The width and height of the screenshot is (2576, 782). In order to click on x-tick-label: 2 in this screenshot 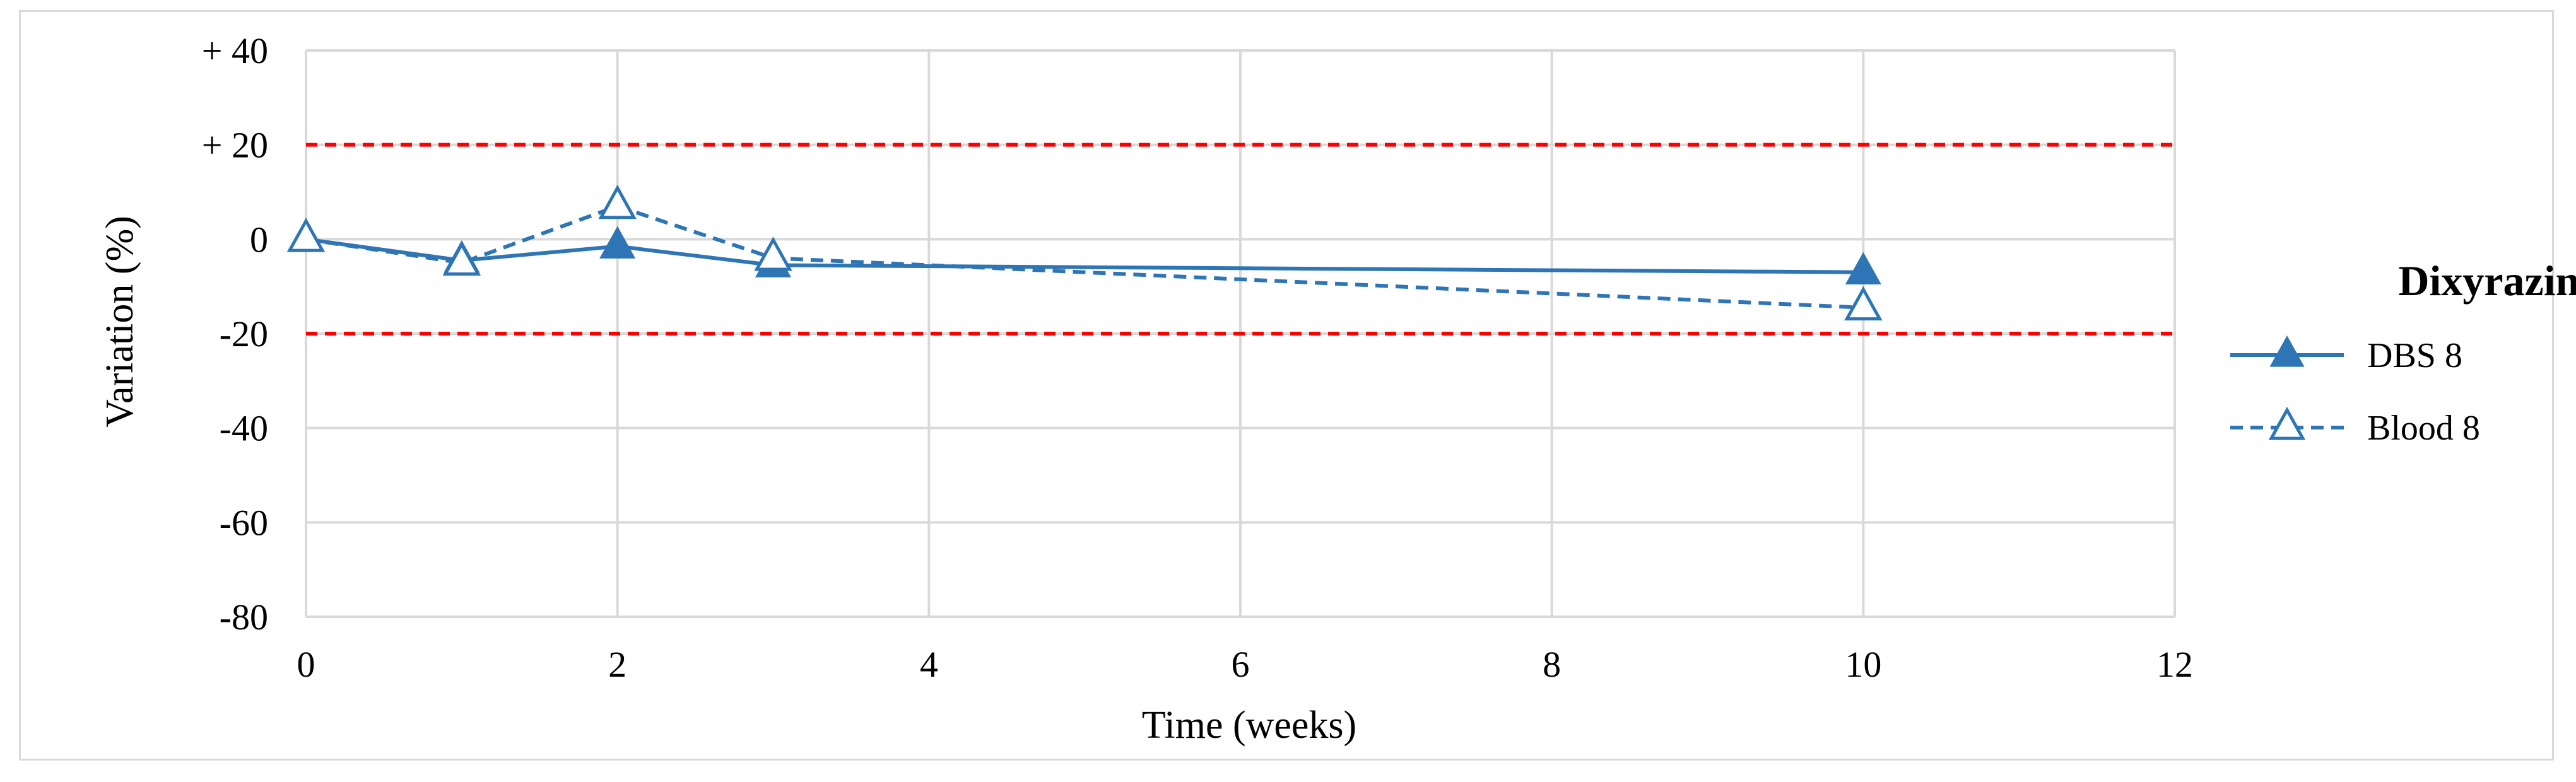, I will do `click(617, 664)`.